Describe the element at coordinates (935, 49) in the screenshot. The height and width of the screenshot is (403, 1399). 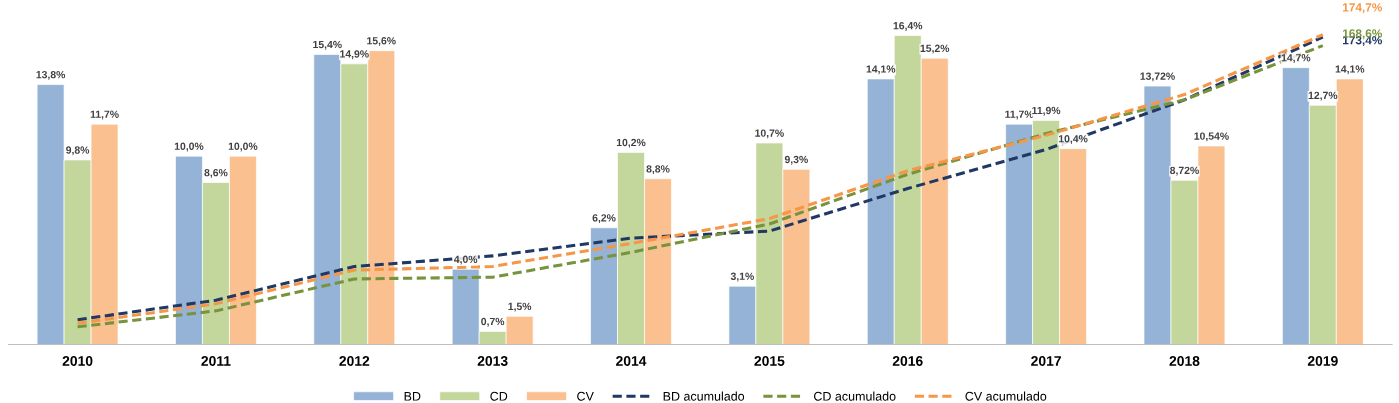
I see `data-label: 15,2%` at that location.